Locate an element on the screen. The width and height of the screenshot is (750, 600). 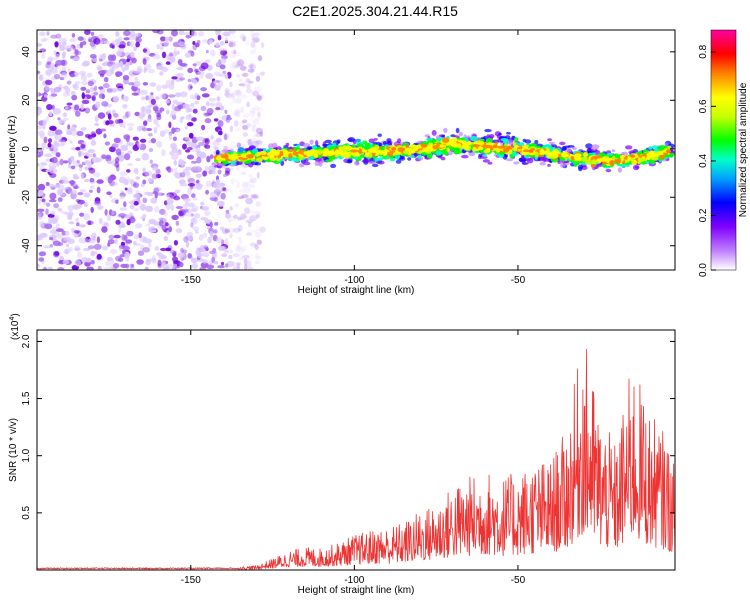
y-tick-label: 2.0 is located at coordinates (26, 341).